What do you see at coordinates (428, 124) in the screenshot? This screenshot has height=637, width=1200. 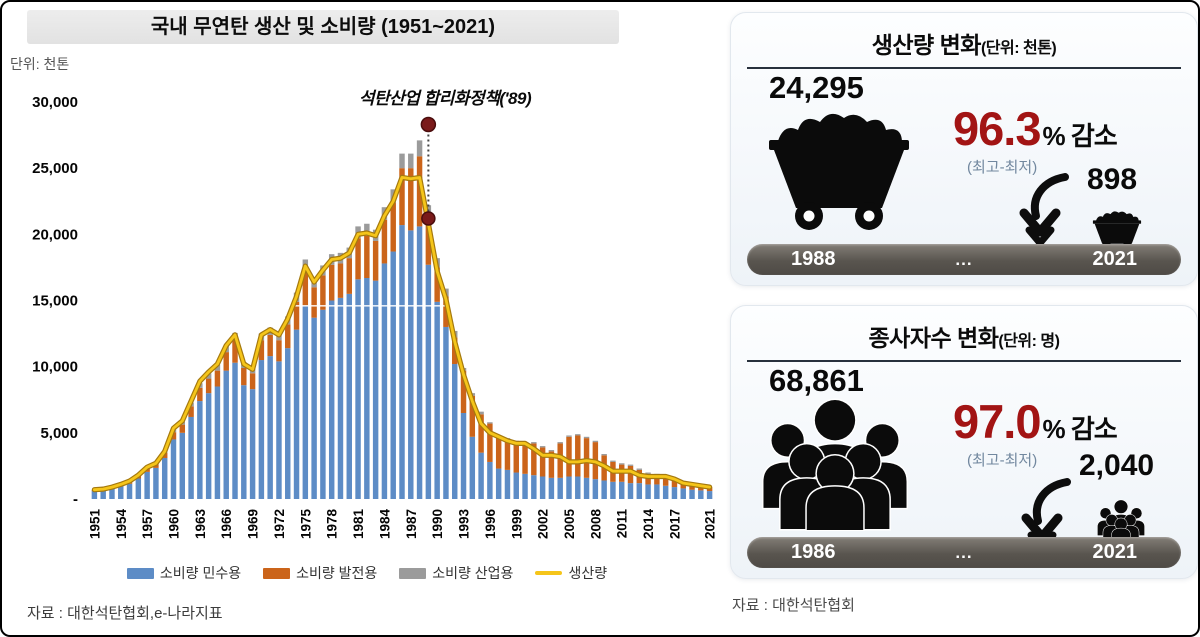 I see `annotation-dot-high` at bounding box center [428, 124].